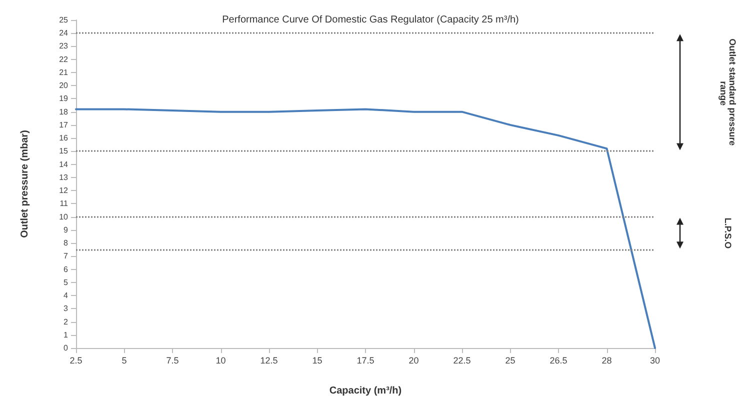 Image resolution: width=749 pixels, height=401 pixels. What do you see at coordinates (64, 85) in the screenshot?
I see `y-tick-label: 20` at bounding box center [64, 85].